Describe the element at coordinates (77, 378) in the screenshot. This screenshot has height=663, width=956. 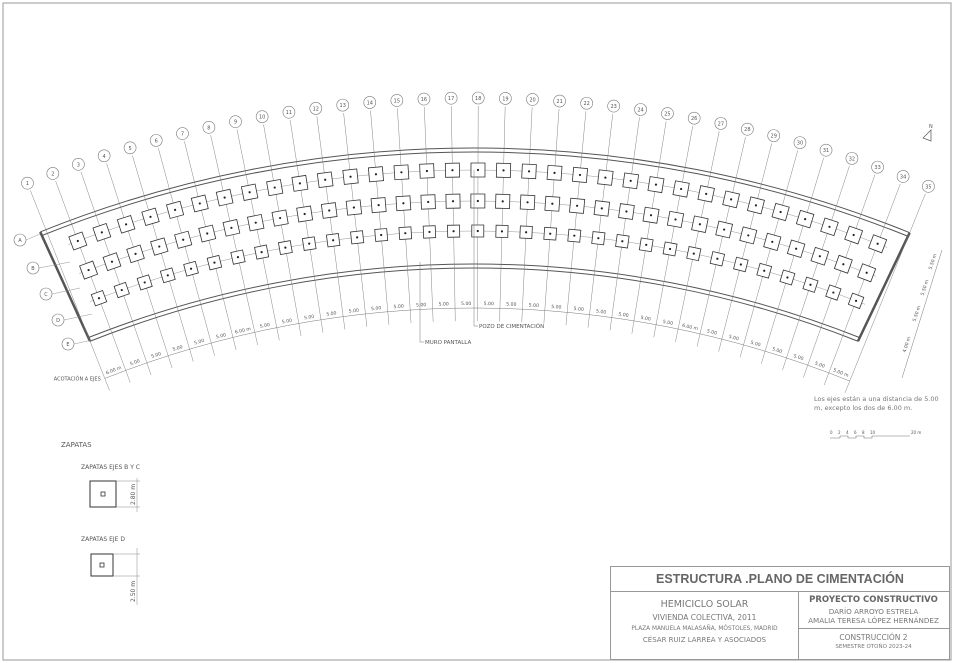
I see `dimension-label: ACOTACIÓN A EJES` at that location.